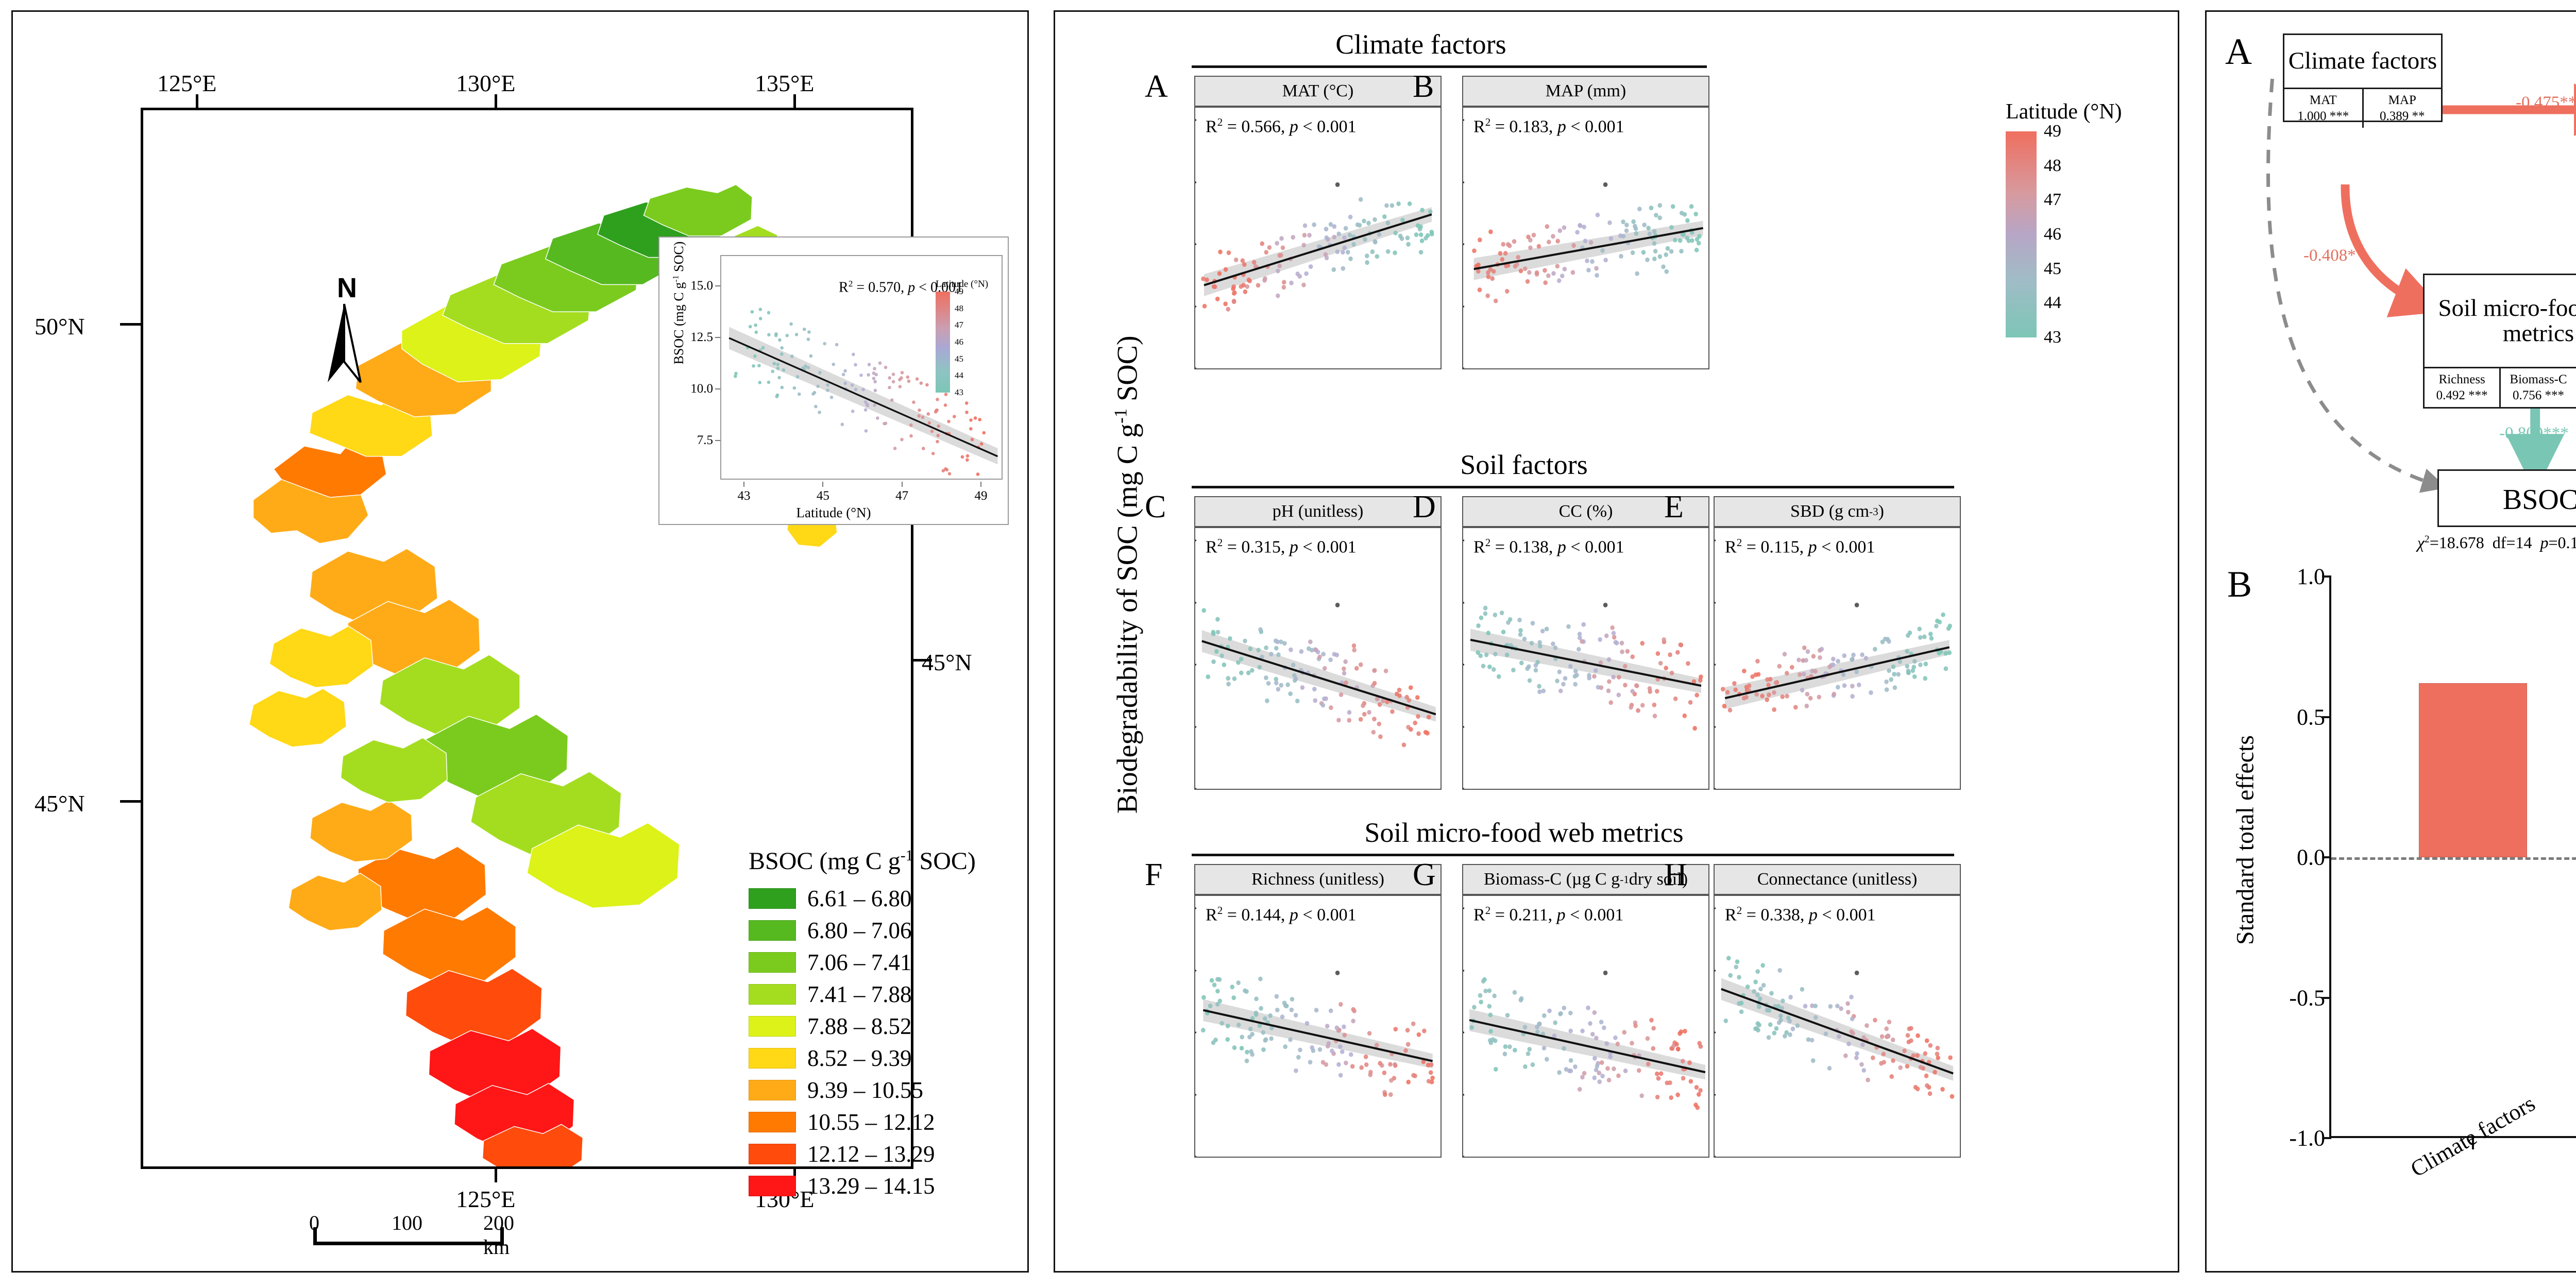 The image size is (2576, 1288). What do you see at coordinates (863, 392) in the screenshot?
I see `inset-scatter-svg` at bounding box center [863, 392].